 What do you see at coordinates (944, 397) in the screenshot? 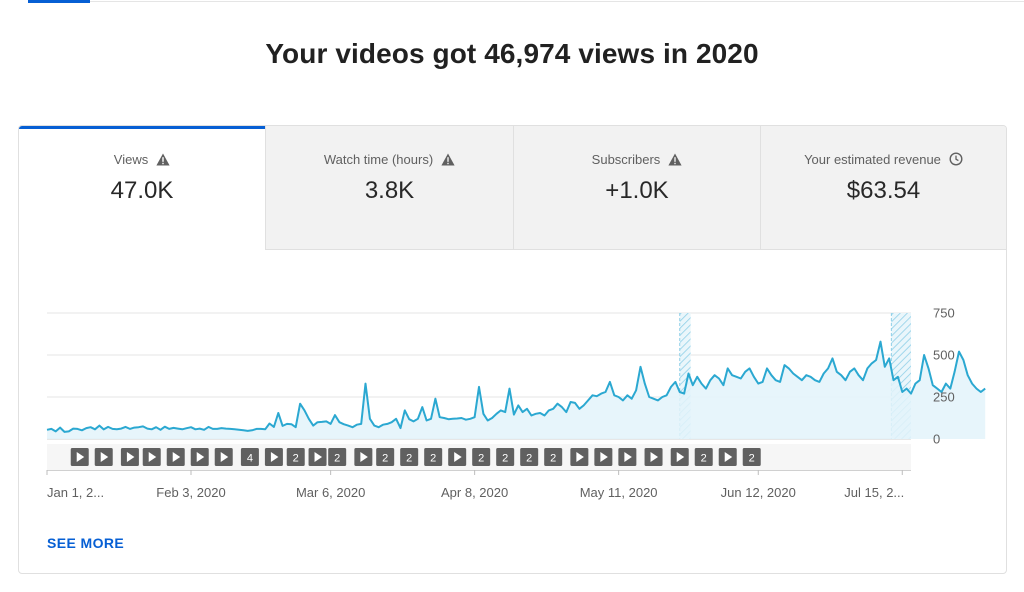
I see `y-tick-label: 250` at bounding box center [944, 397].